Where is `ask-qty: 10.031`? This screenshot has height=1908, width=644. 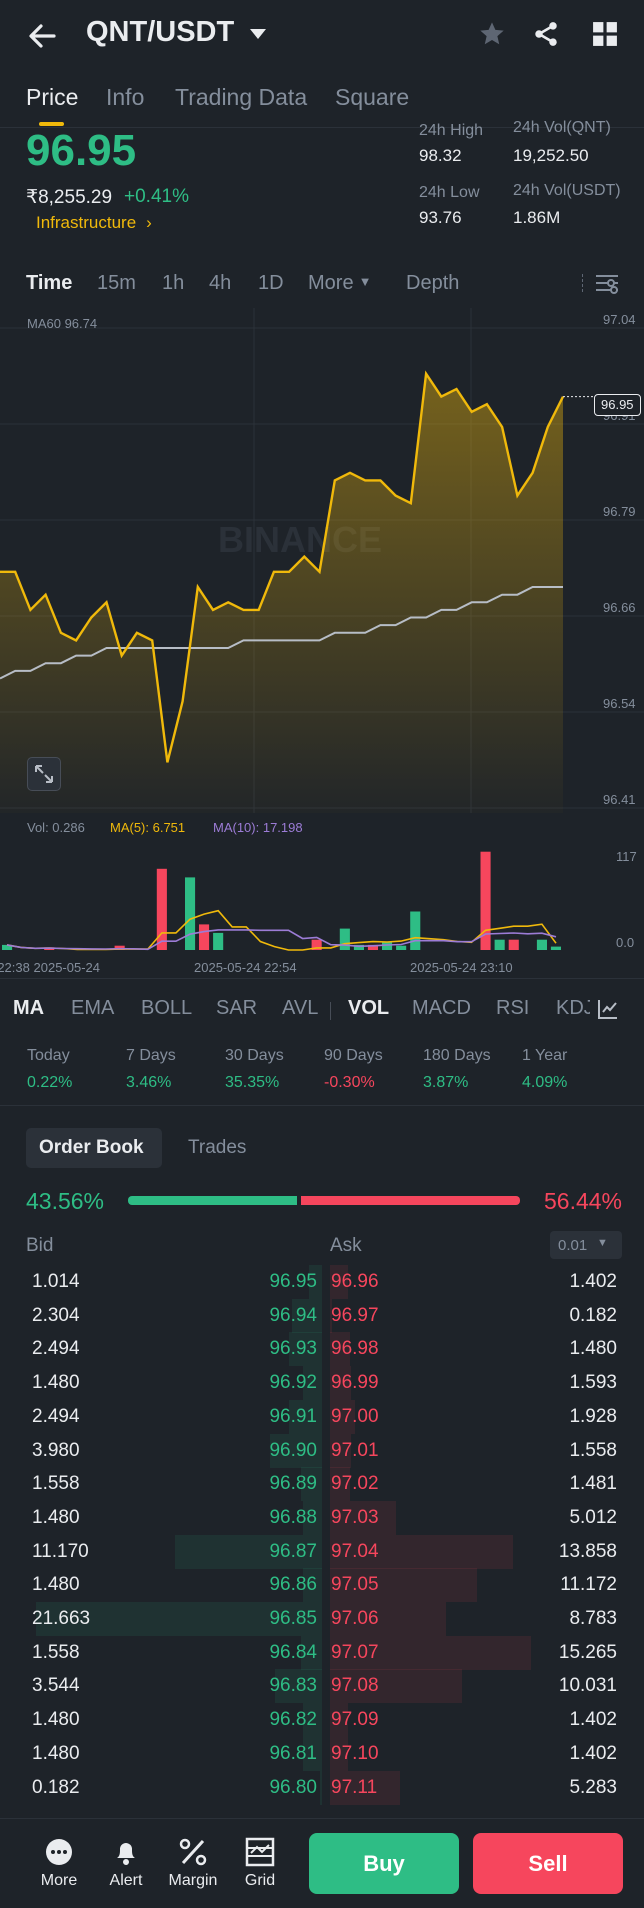
ask-qty: 10.031 is located at coordinates (587, 1686).